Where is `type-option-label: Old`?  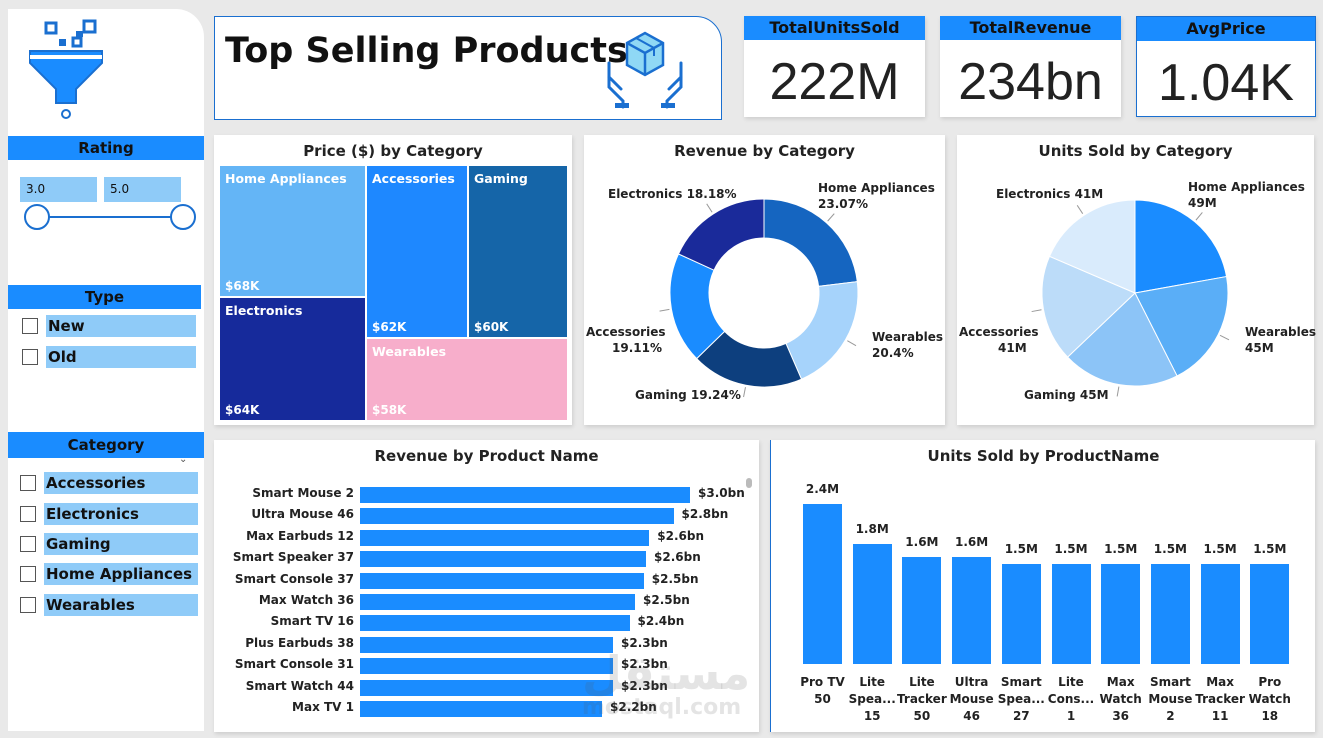
type-option-label: Old is located at coordinates (121, 357).